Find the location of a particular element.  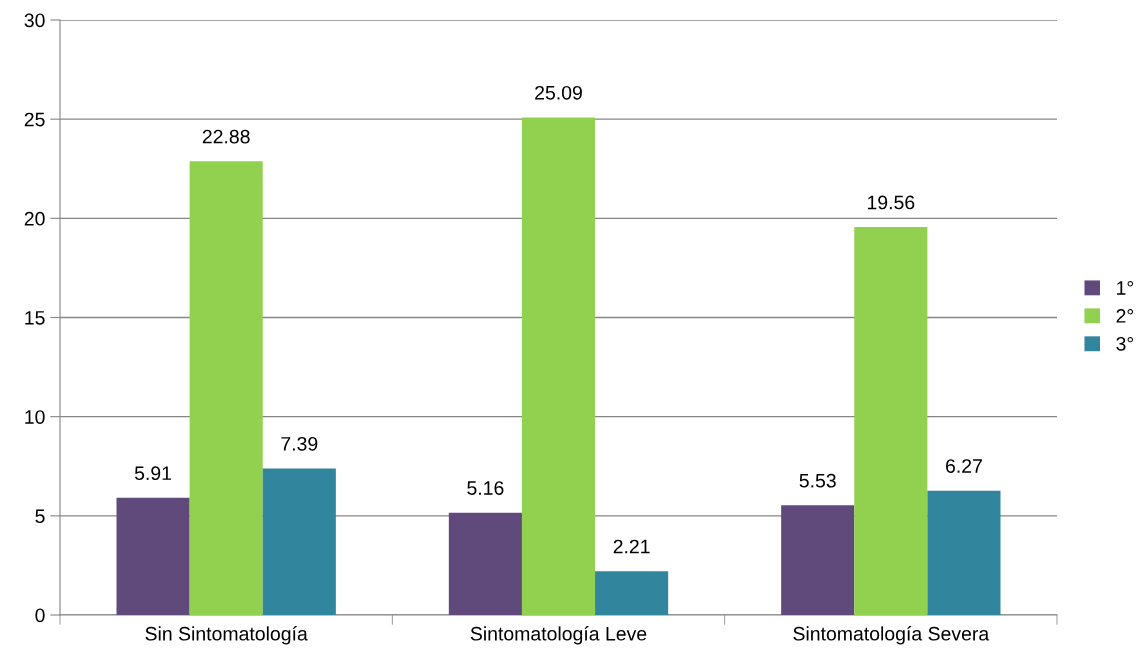

data-label: 2.21 is located at coordinates (631, 546).